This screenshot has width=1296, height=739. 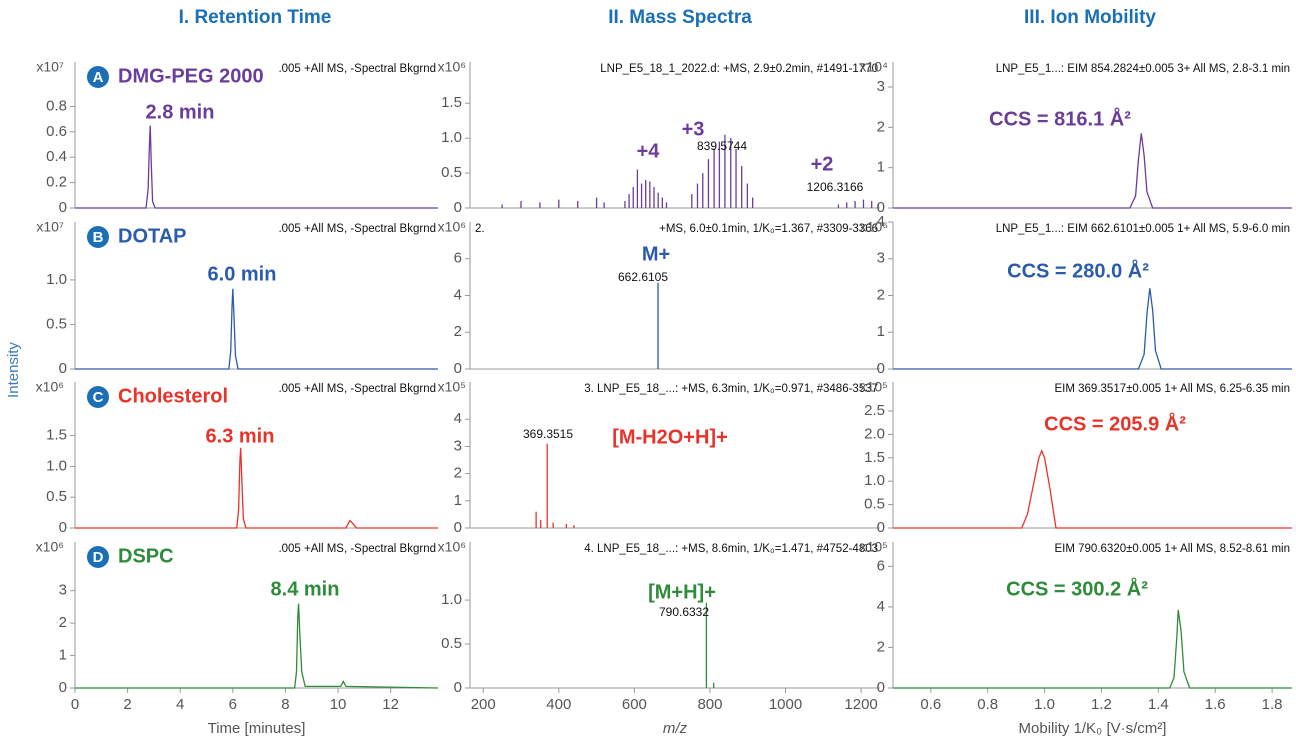 What do you see at coordinates (873, 67) in the screenshot?
I see `y-multiplier: x10⁴` at bounding box center [873, 67].